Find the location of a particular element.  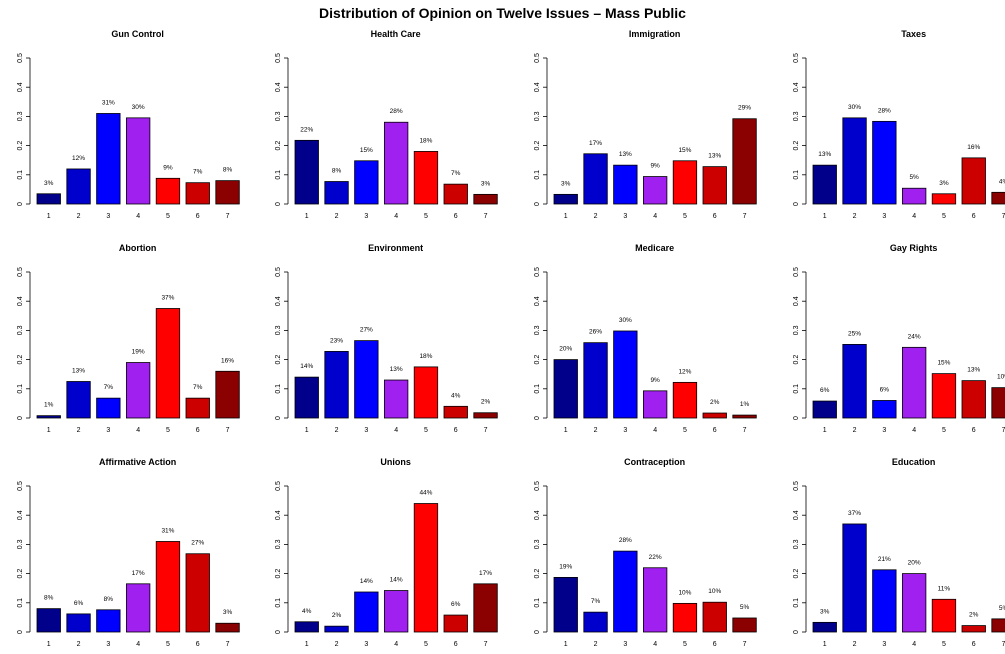

bar-value-label: 19% is located at coordinates (565, 566).